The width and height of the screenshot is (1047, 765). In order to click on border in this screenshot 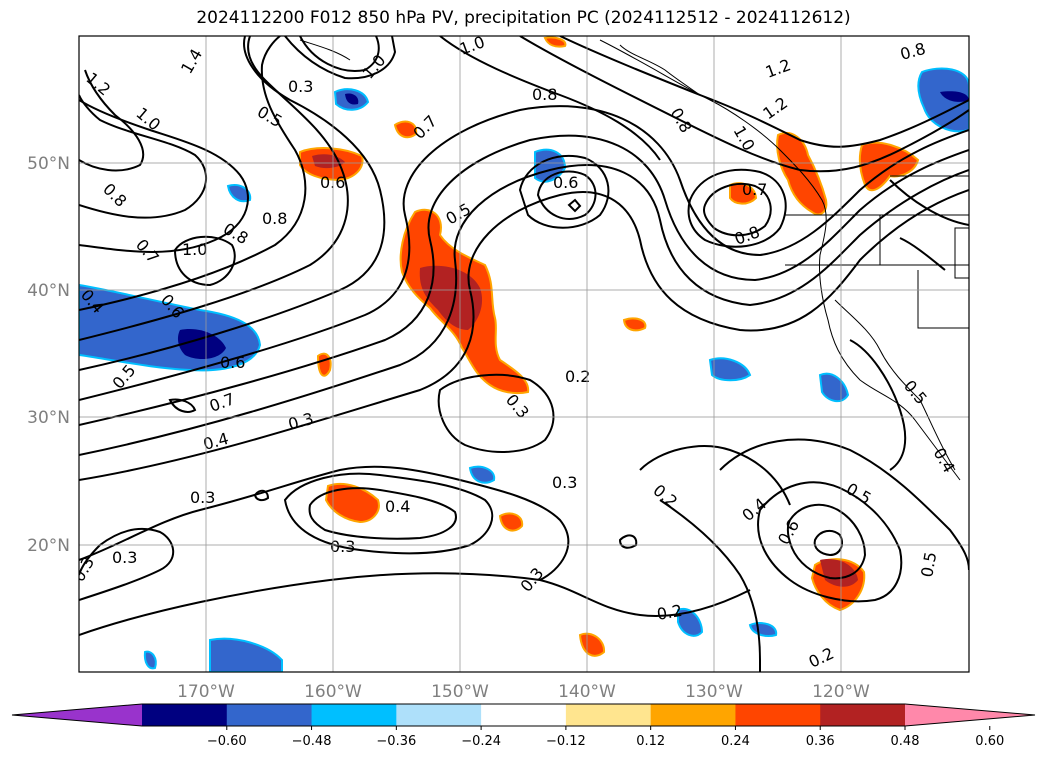, I will do `click(943, 299)`.